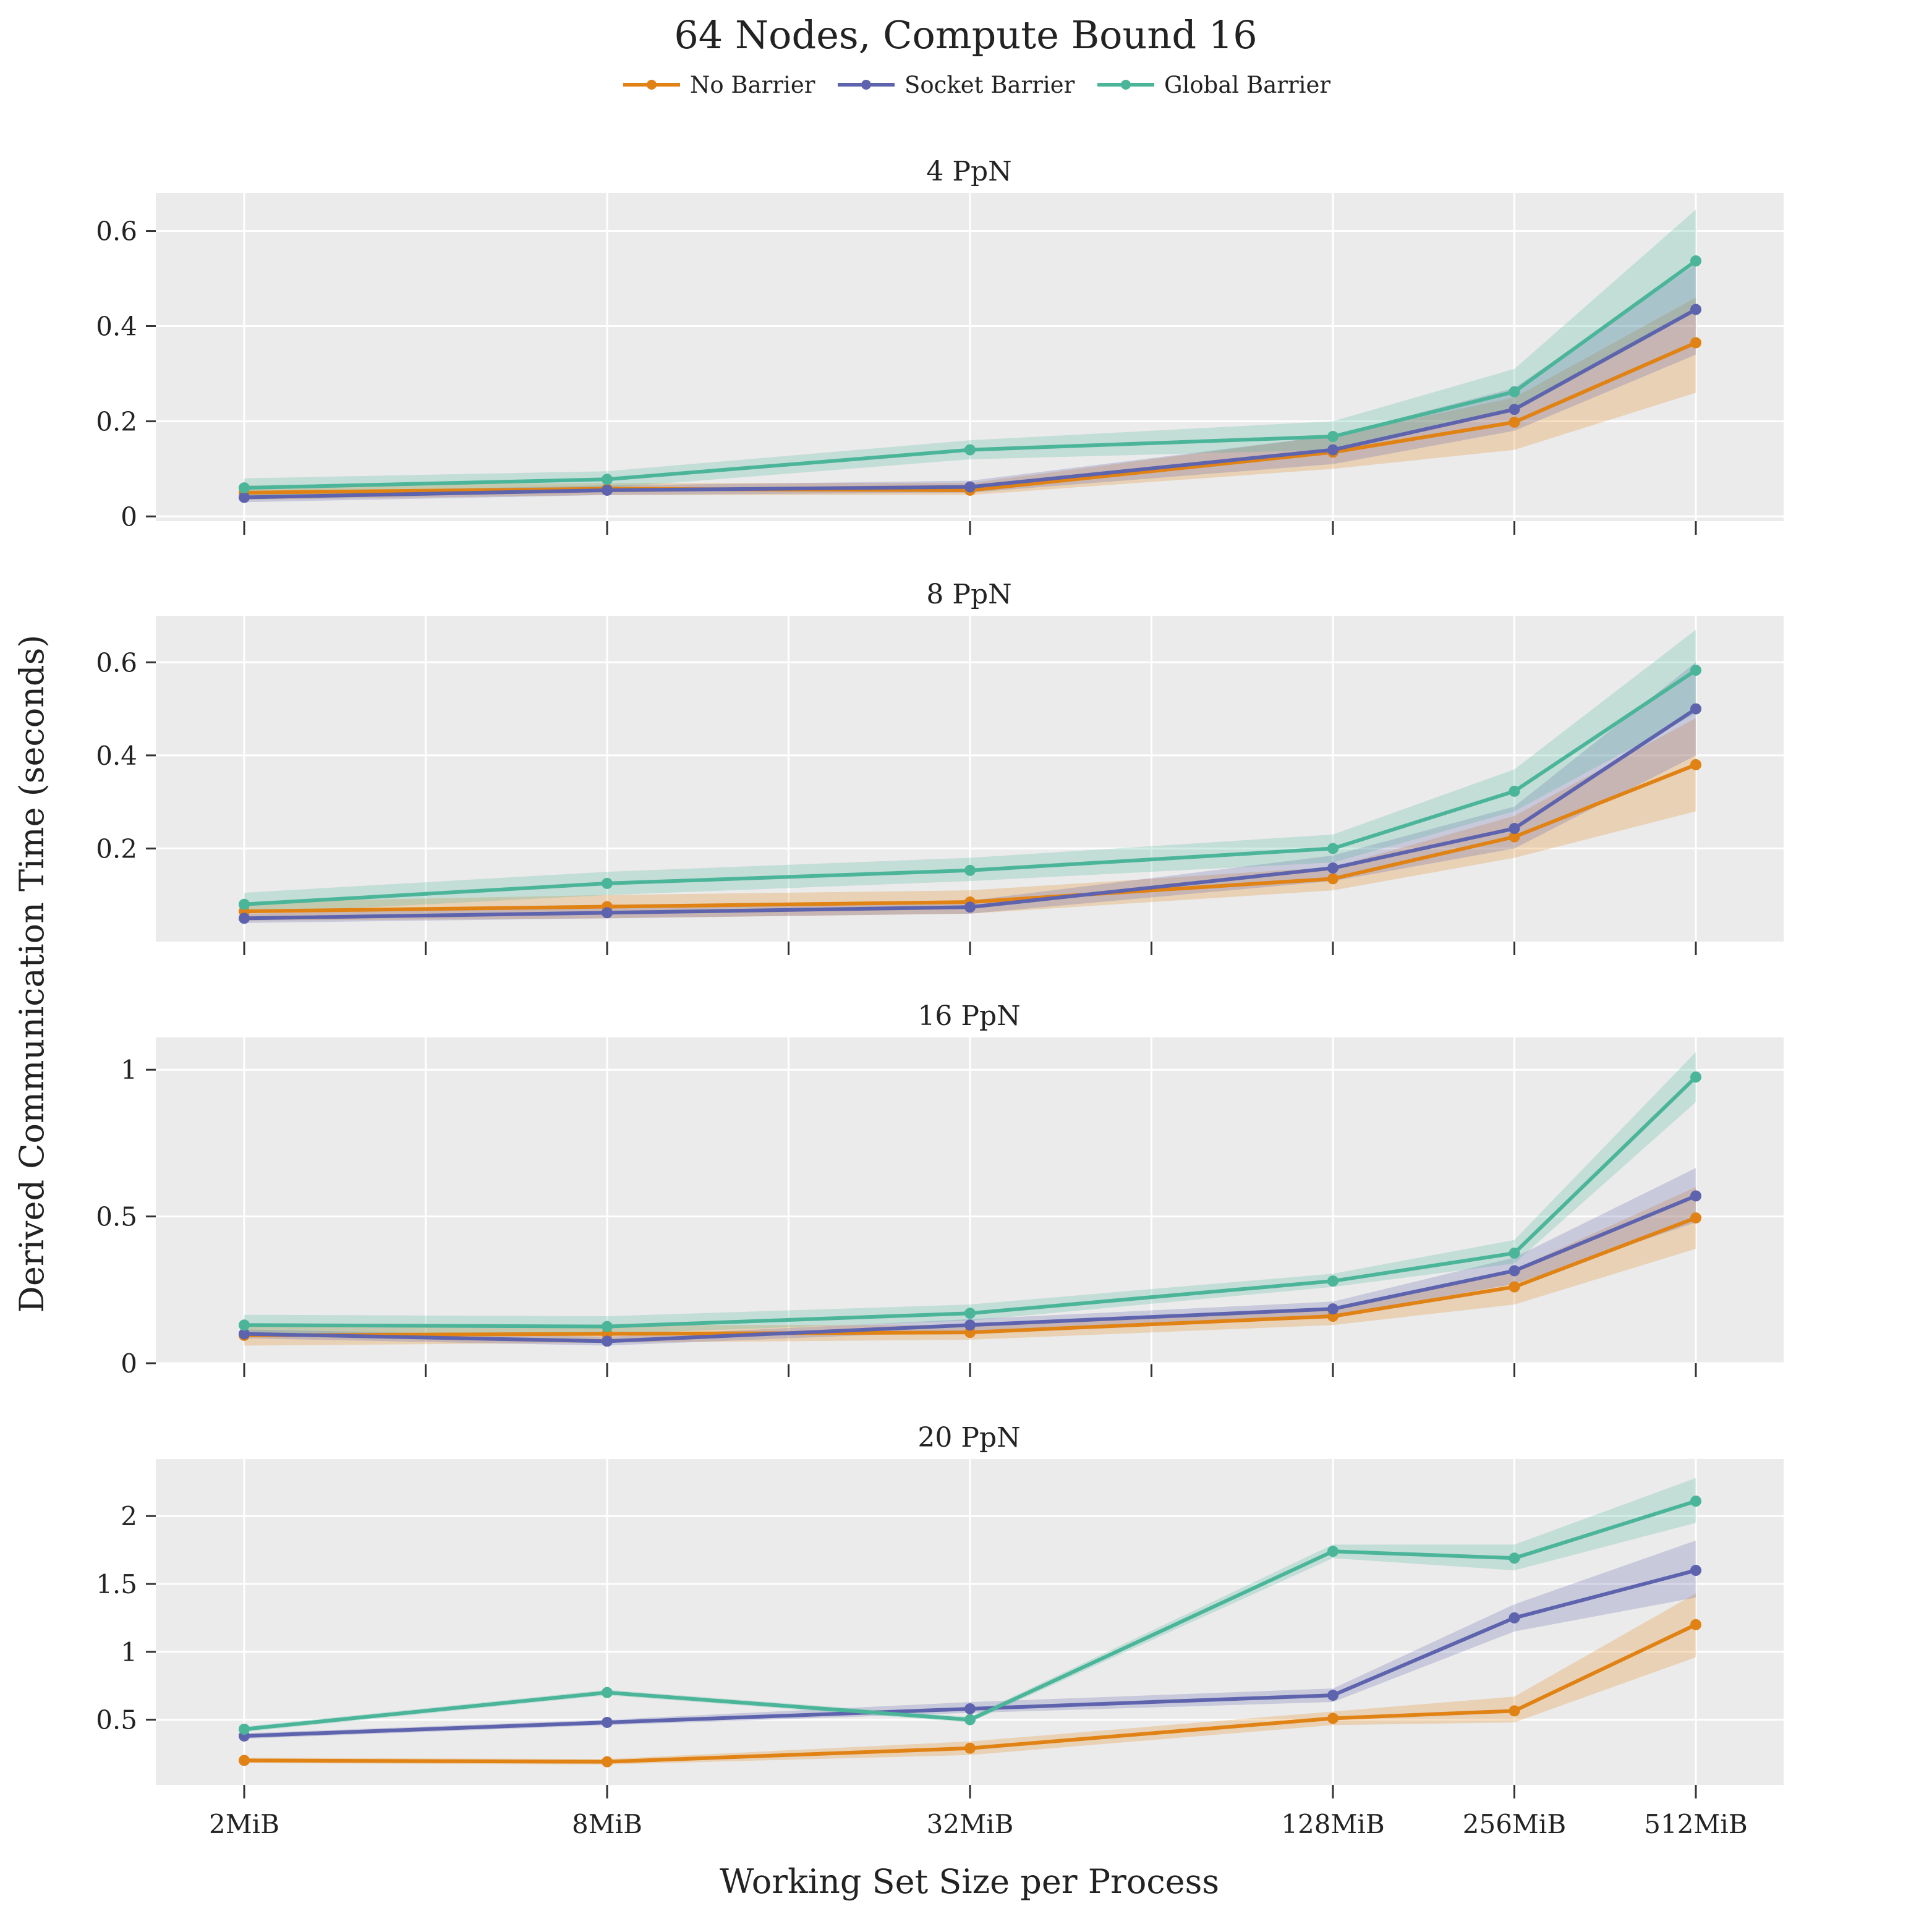 The width and height of the screenshot is (1932, 1932). I want to click on legend-marker-no-barrier, so click(652, 85).